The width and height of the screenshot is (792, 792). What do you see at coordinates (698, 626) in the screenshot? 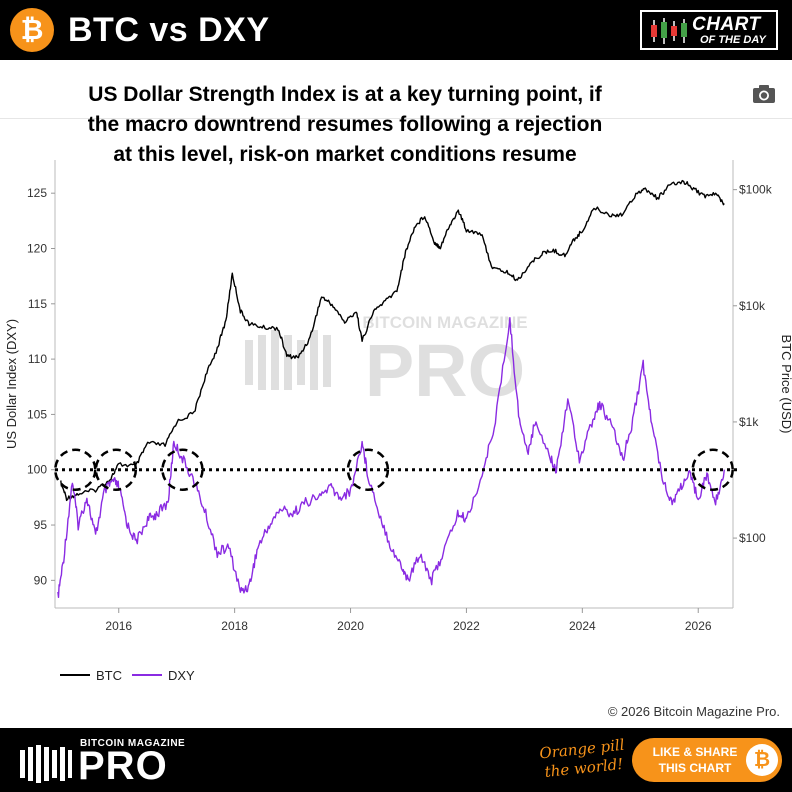
I see `x-tick-label: 2026` at bounding box center [698, 626].